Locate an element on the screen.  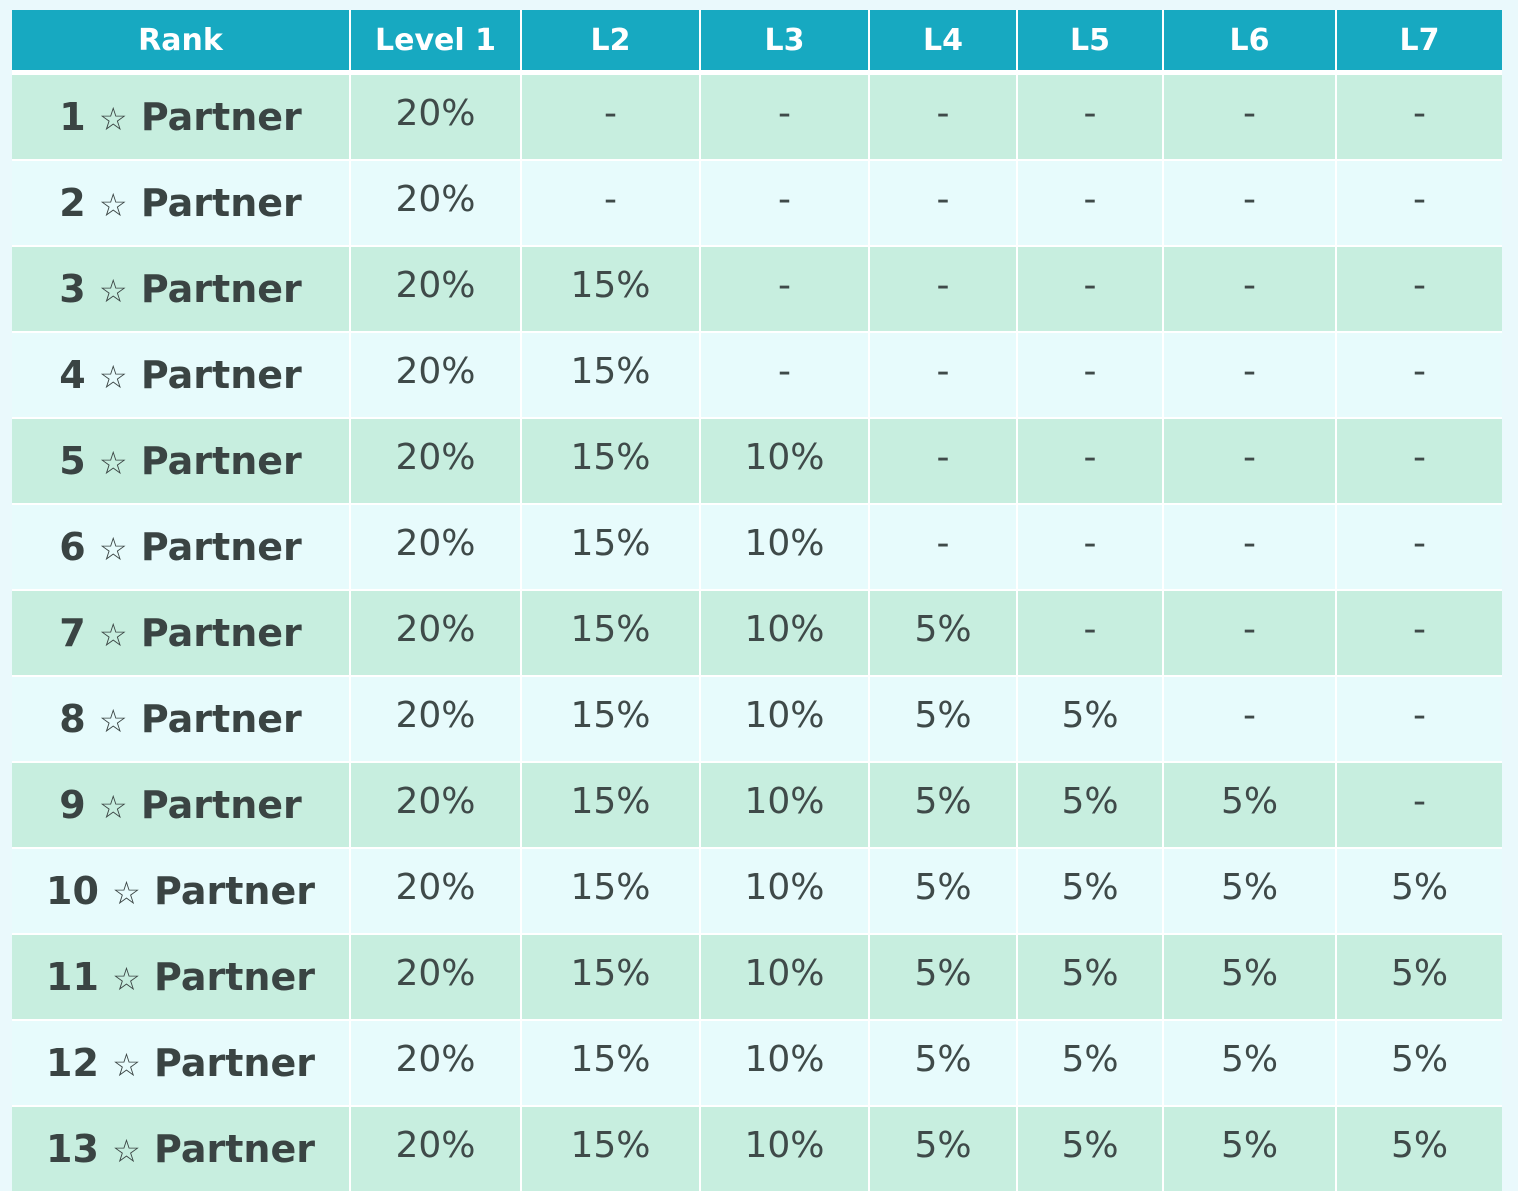
rank-number: 3 is located at coordinates (72, 289).